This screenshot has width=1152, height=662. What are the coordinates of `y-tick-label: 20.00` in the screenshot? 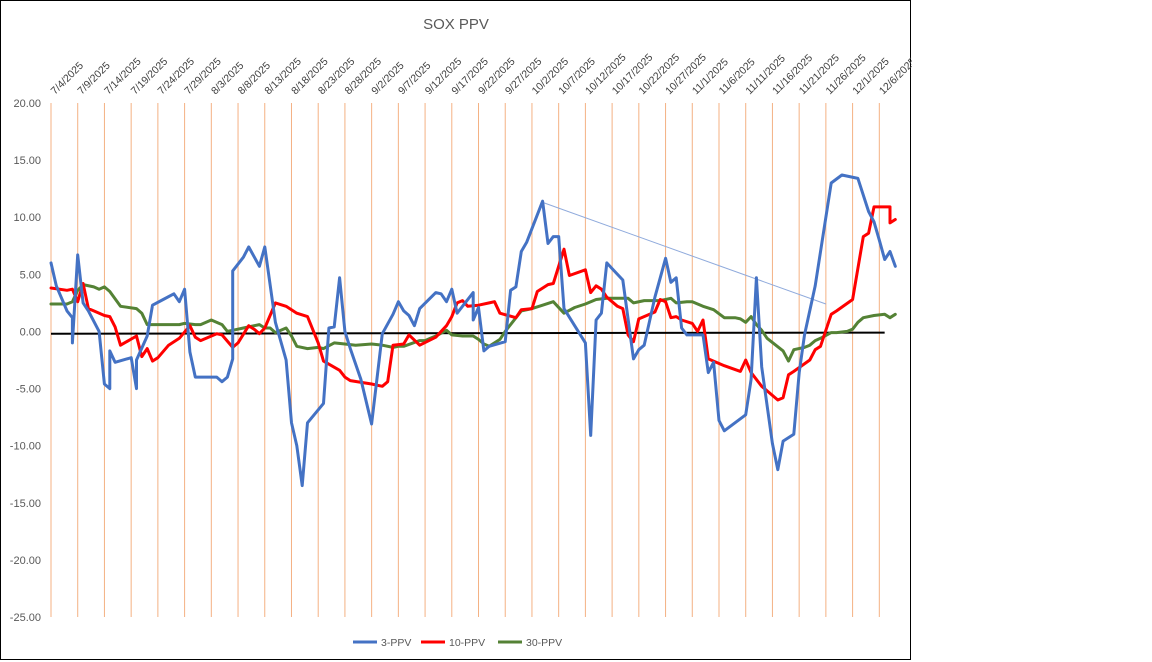 It's located at (27, 104).